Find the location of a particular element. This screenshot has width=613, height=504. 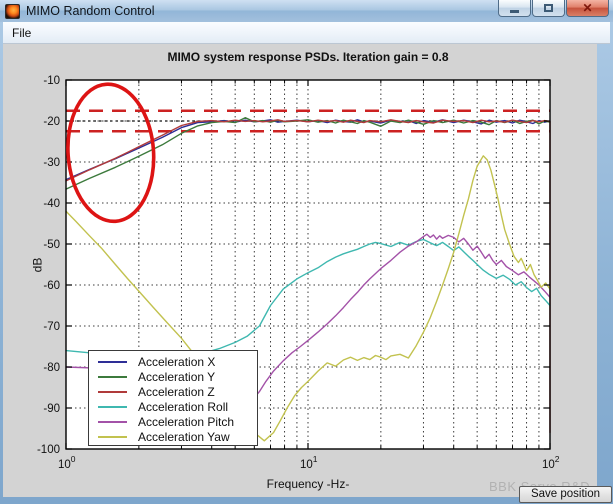

x-axis-label: Frequency -Hz- is located at coordinates (308, 484).